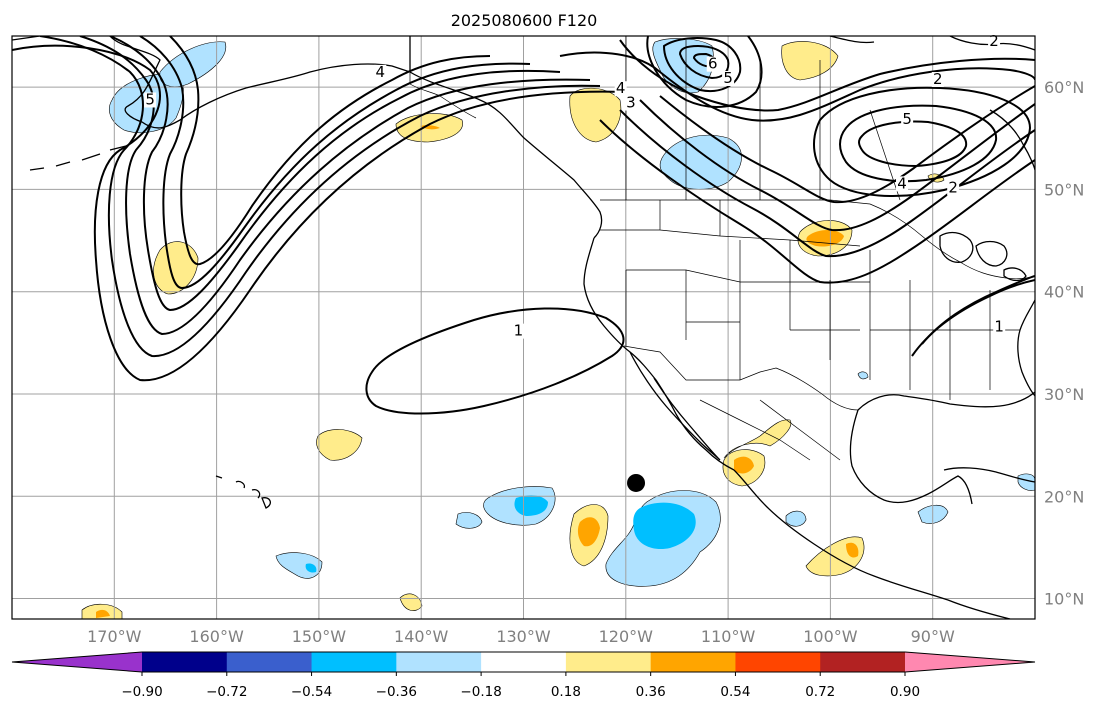 The height and width of the screenshot is (712, 1105). I want to click on positive-area-pacific-west-core, so click(588, 532).